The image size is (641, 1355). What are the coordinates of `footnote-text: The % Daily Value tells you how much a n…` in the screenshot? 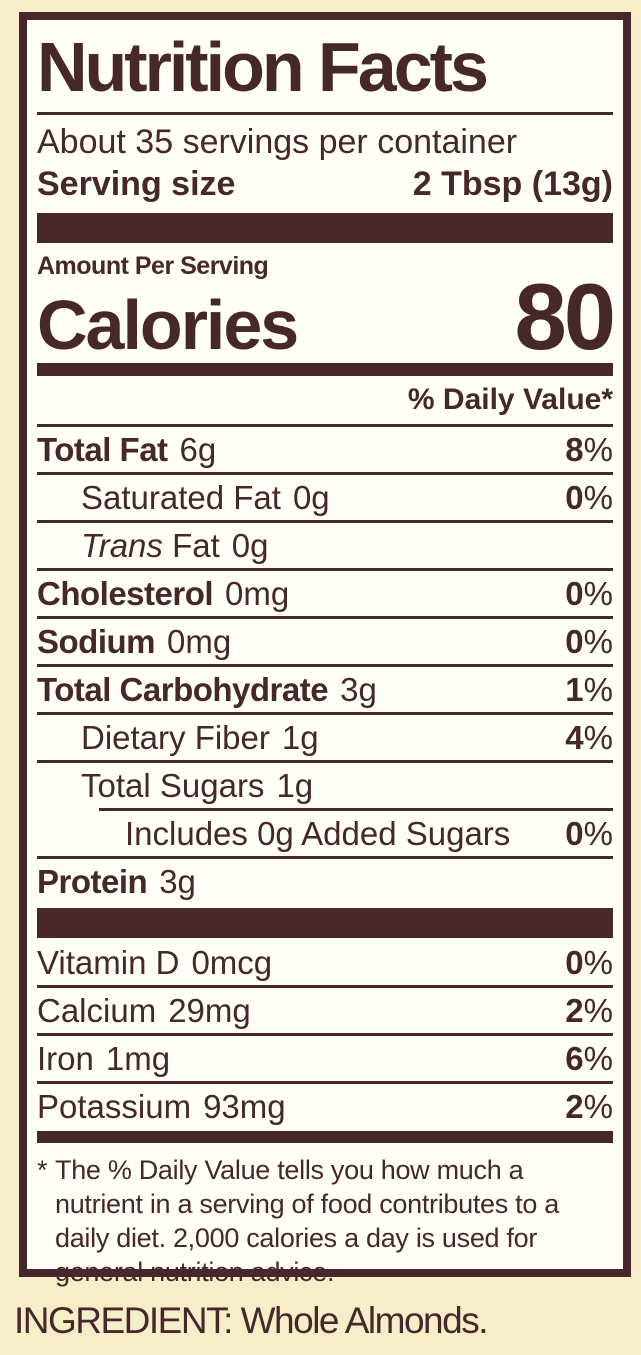 It's located at (307, 1221).